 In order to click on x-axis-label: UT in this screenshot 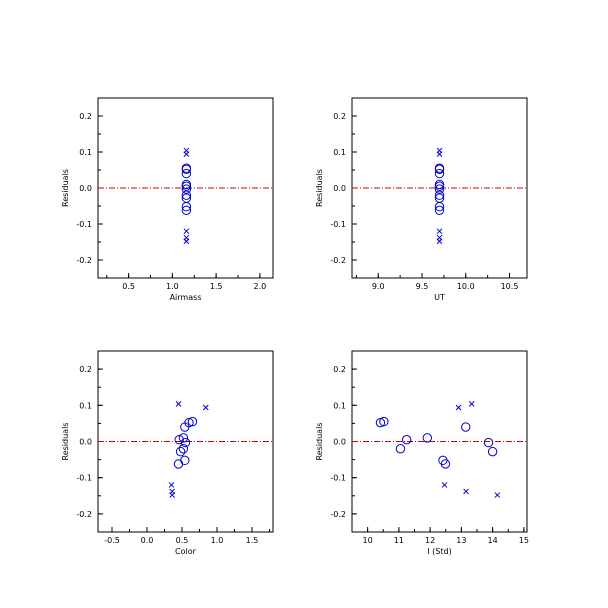, I will do `click(439, 297)`.